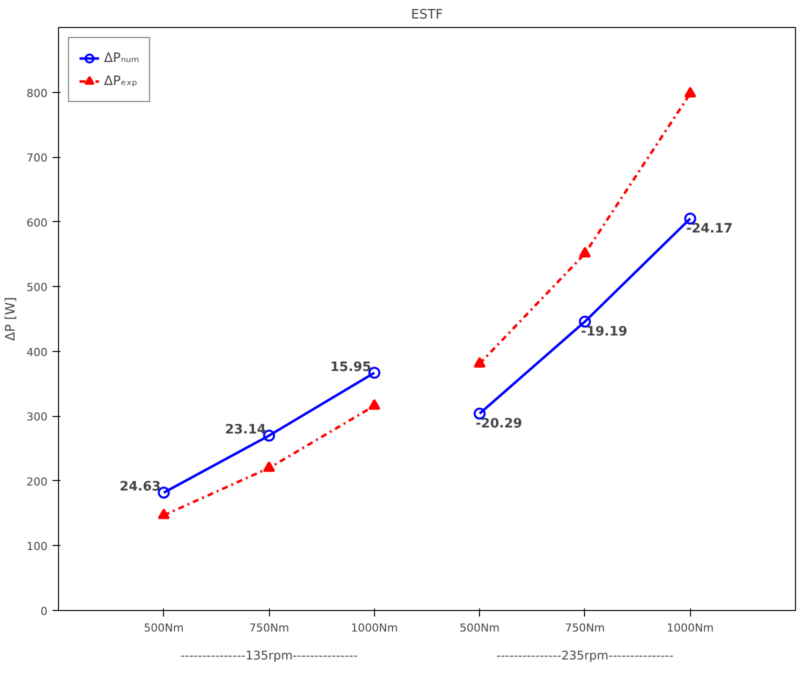  Describe the element at coordinates (140, 487) in the screenshot. I see `annotation: 24.63` at that location.